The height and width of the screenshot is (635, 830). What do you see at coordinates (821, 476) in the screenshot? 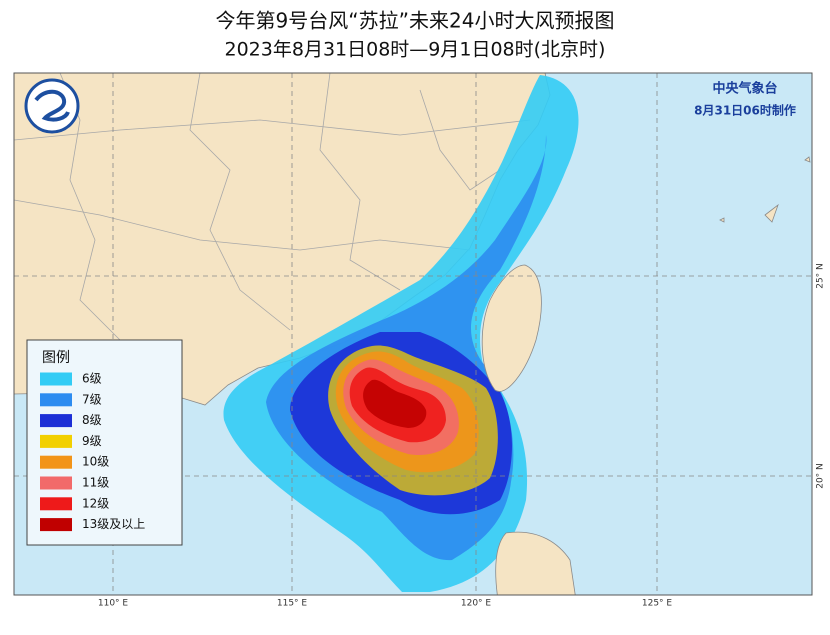
I see `latitude-label: 20° N` at bounding box center [821, 476].